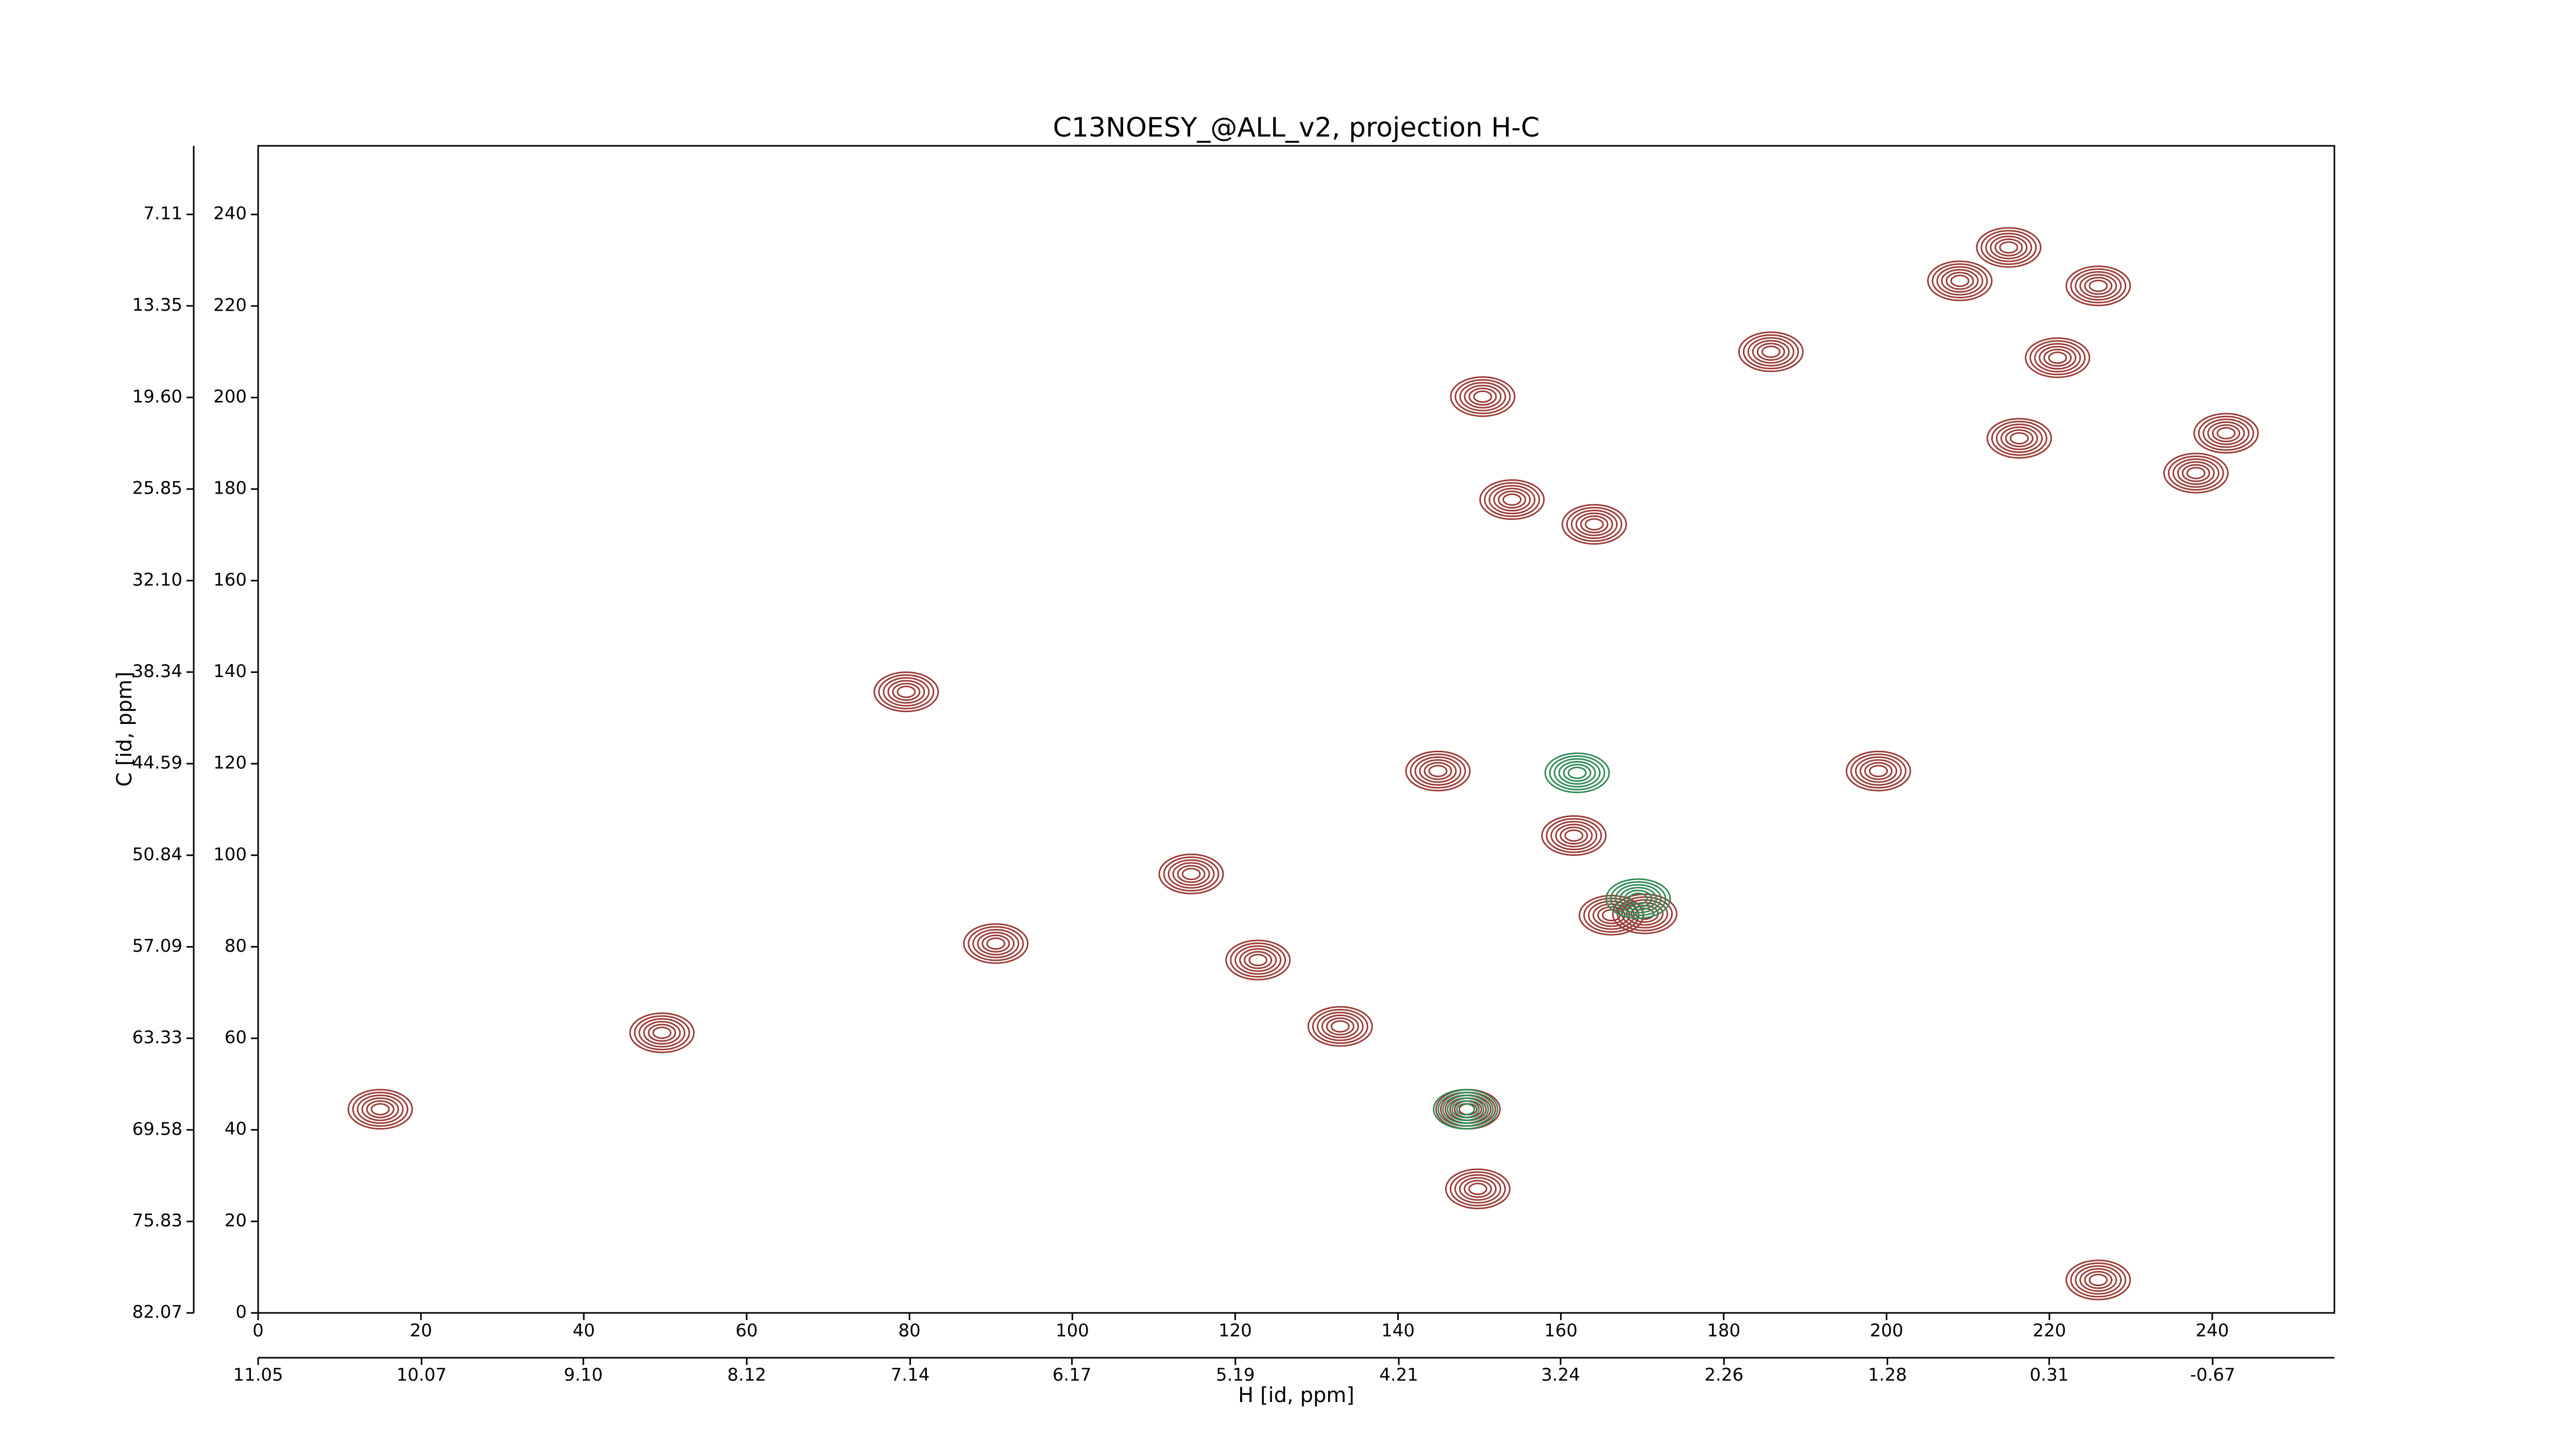 The width and height of the screenshot is (2576, 1451). Describe the element at coordinates (157, 1312) in the screenshot. I see `y2-tick-label: 82.07` at that location.